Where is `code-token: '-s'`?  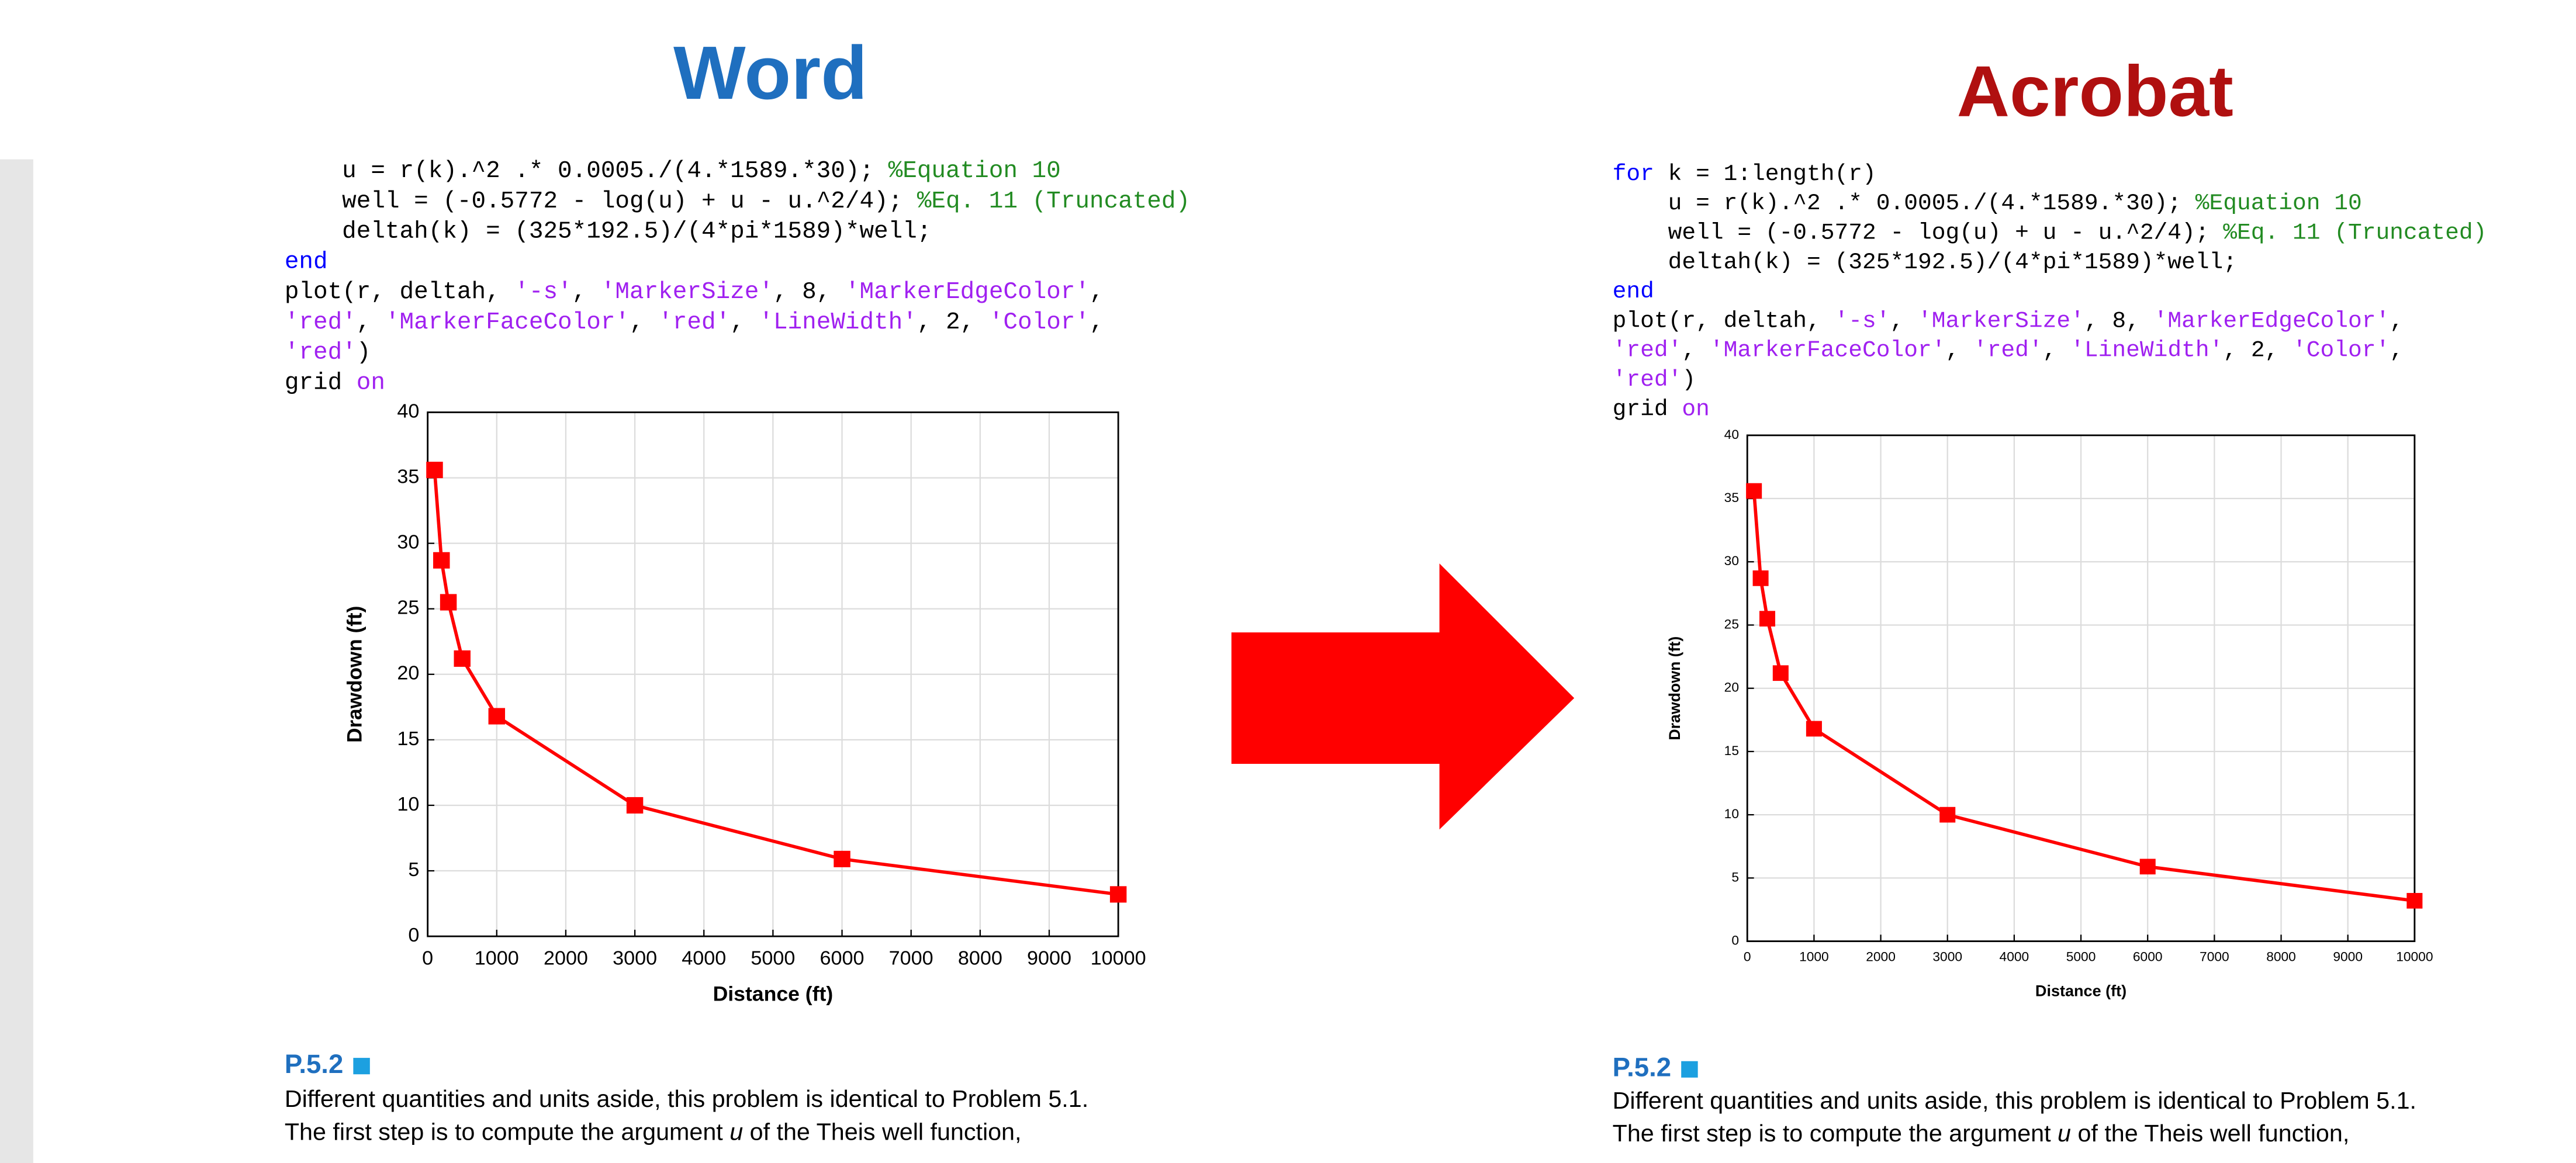
code-token: '-s' is located at coordinates (543, 292).